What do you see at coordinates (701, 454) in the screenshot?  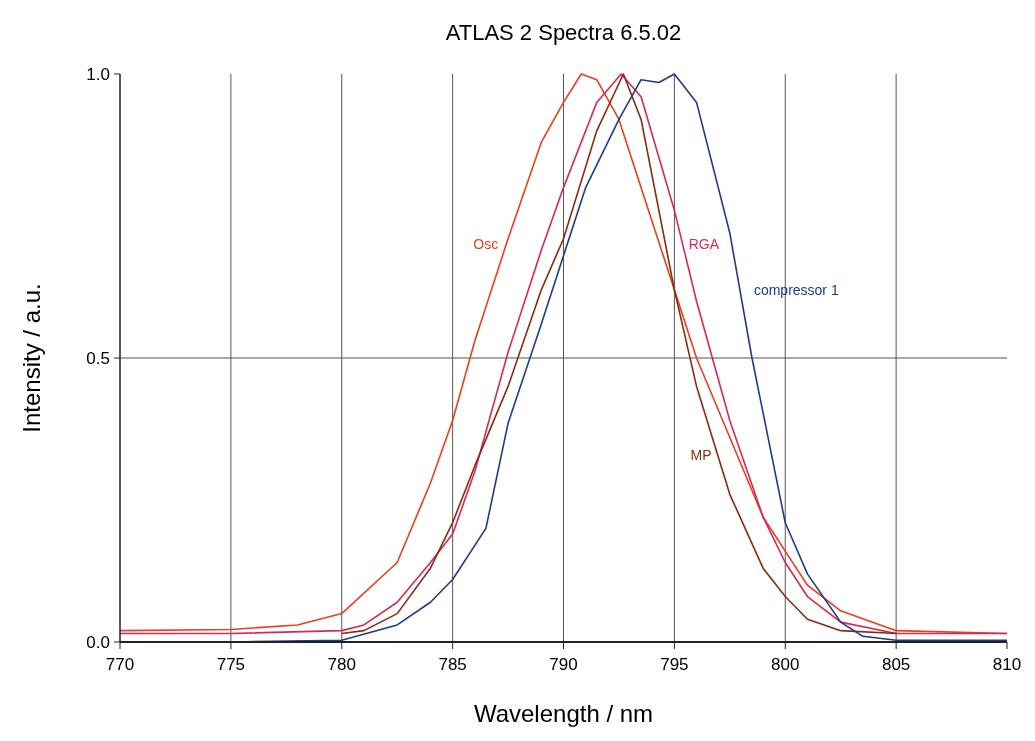 I see `series-label: MP` at bounding box center [701, 454].